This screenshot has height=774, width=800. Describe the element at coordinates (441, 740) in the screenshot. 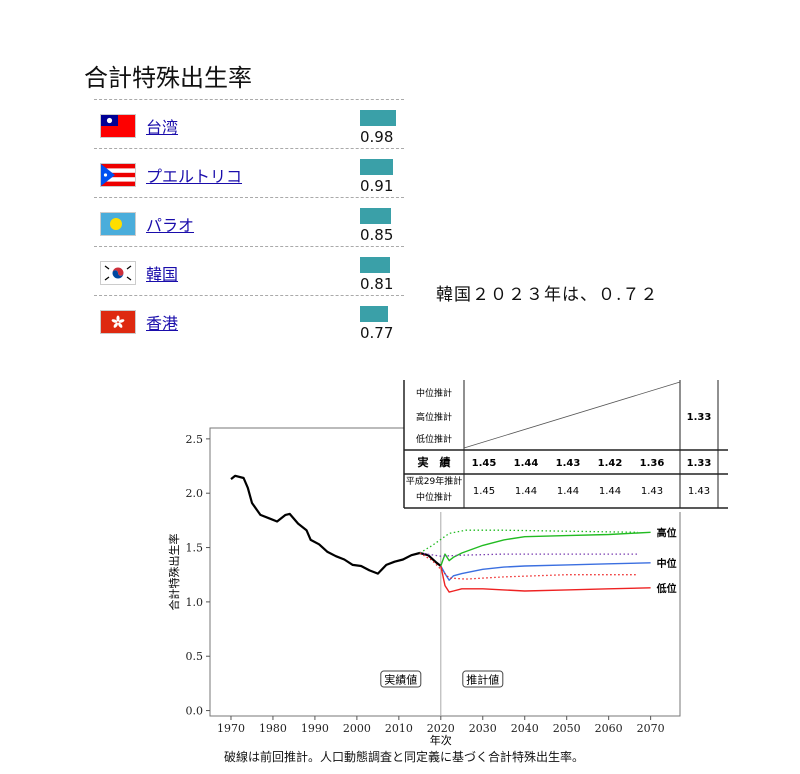

I see `x-axis-label: 年次` at that location.